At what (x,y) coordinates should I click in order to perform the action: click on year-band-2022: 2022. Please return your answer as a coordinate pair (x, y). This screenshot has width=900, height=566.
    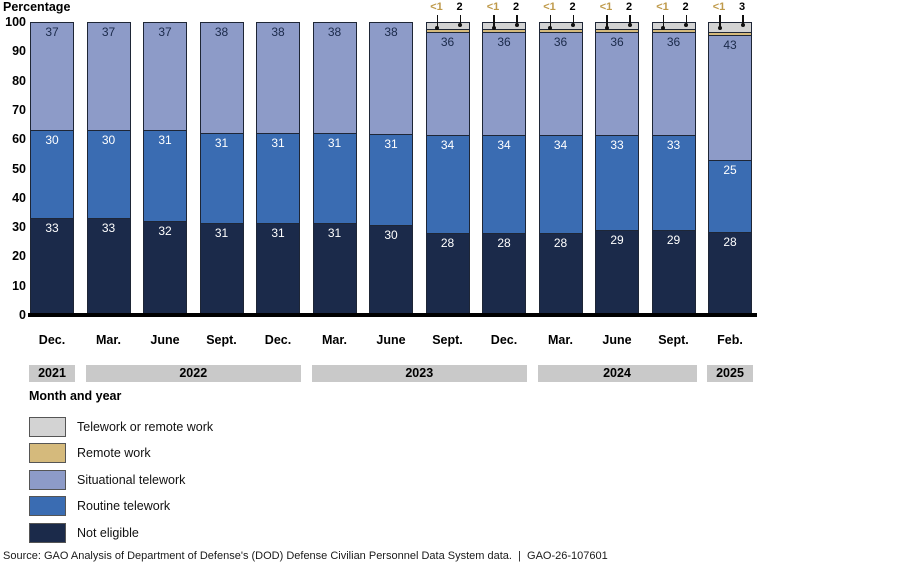
    Looking at the image, I should click on (193, 373).